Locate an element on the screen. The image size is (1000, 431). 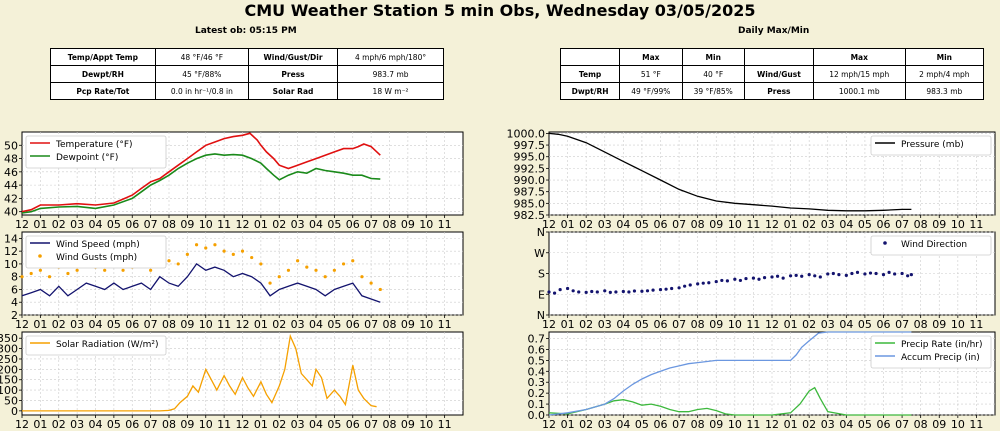
temperature-ytick-label: 42 is located at coordinates (11, 198).